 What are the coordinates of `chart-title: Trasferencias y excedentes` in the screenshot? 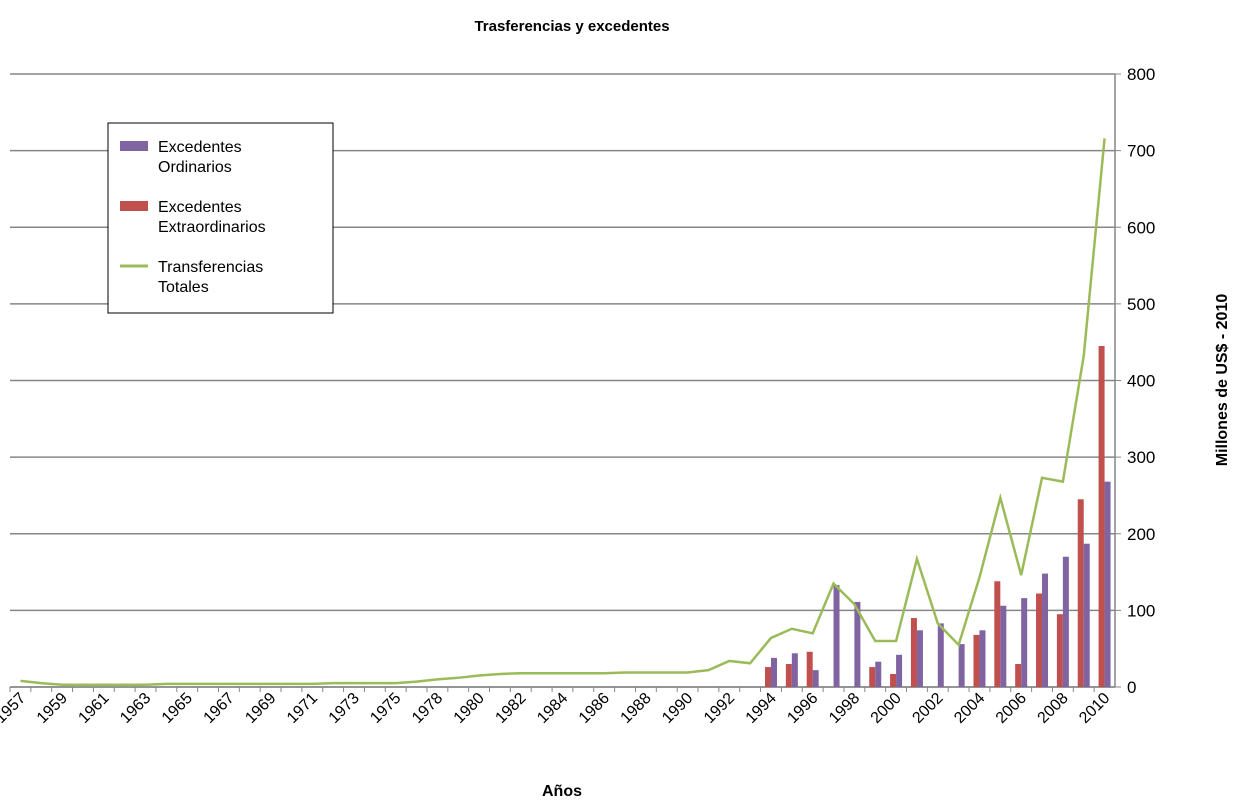 It's located at (571, 26).